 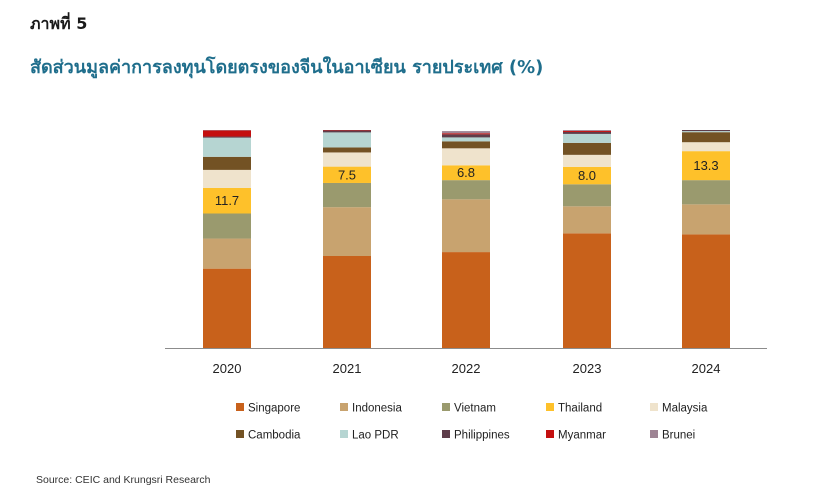 I want to click on data-label-thailand-2024: 13.3, so click(x=705, y=165).